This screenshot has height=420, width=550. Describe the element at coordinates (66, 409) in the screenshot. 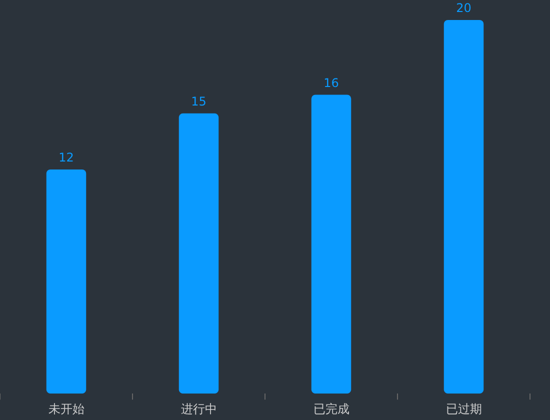

I see `x-tick-label: 未开始` at that location.